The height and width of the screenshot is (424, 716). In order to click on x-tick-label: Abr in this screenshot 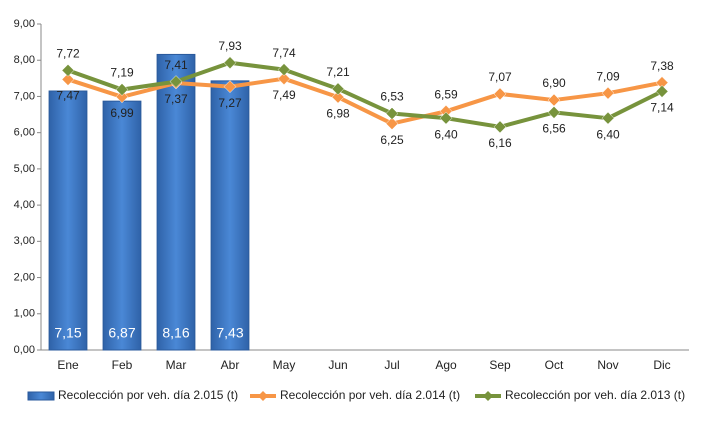, I will do `click(230, 365)`.